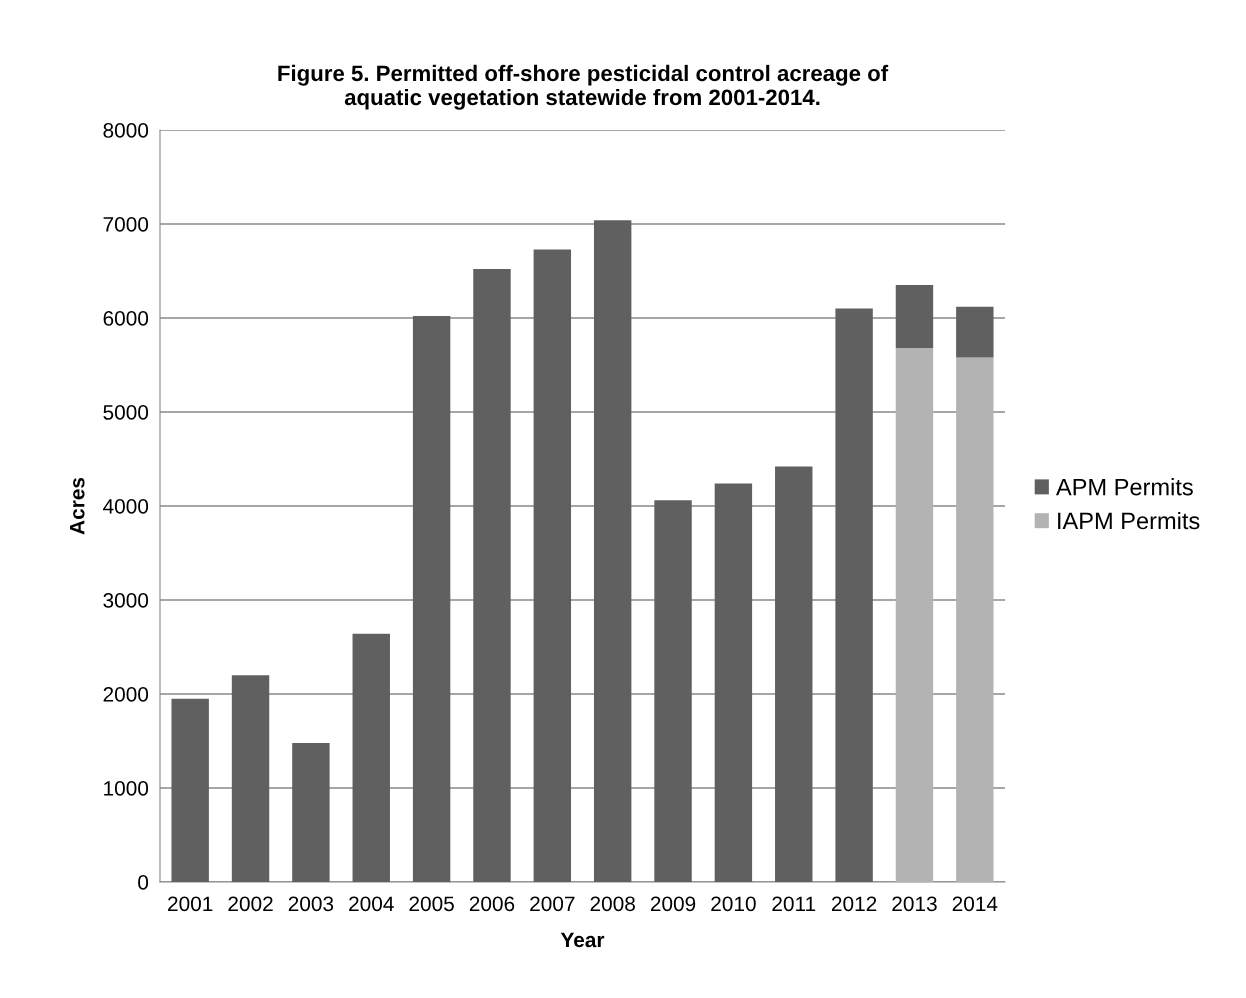  I want to click on x-tick-label: 2003, so click(311, 904).